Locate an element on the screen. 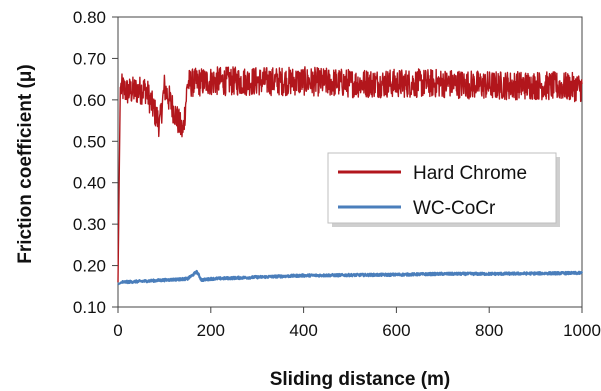  x-tick-label: 800 is located at coordinates (489, 330).